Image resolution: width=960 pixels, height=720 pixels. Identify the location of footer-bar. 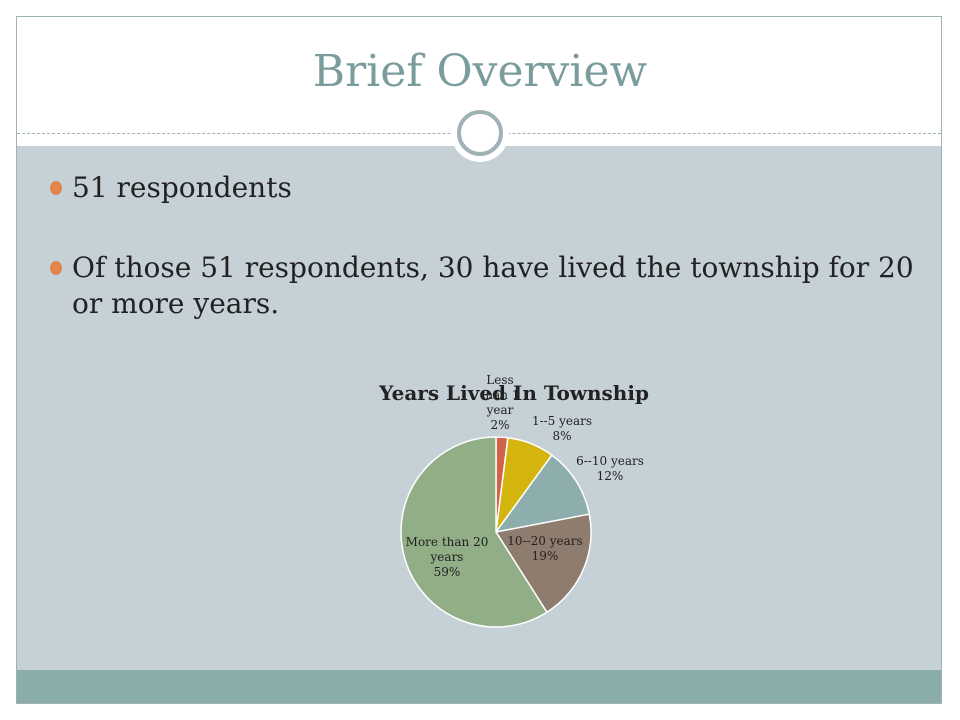
(479, 686).